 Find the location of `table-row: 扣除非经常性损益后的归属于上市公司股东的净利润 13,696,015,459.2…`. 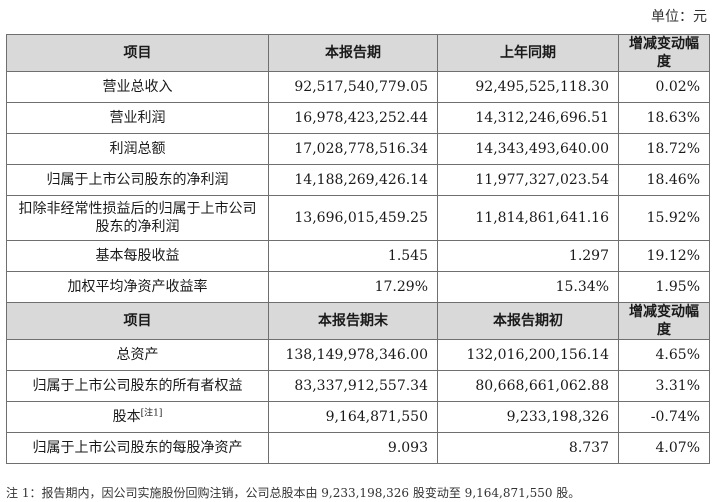

table-row: 扣除非经常性损益后的归属于上市公司股东的净利润 13,696,015,459.2… is located at coordinates (358, 218).